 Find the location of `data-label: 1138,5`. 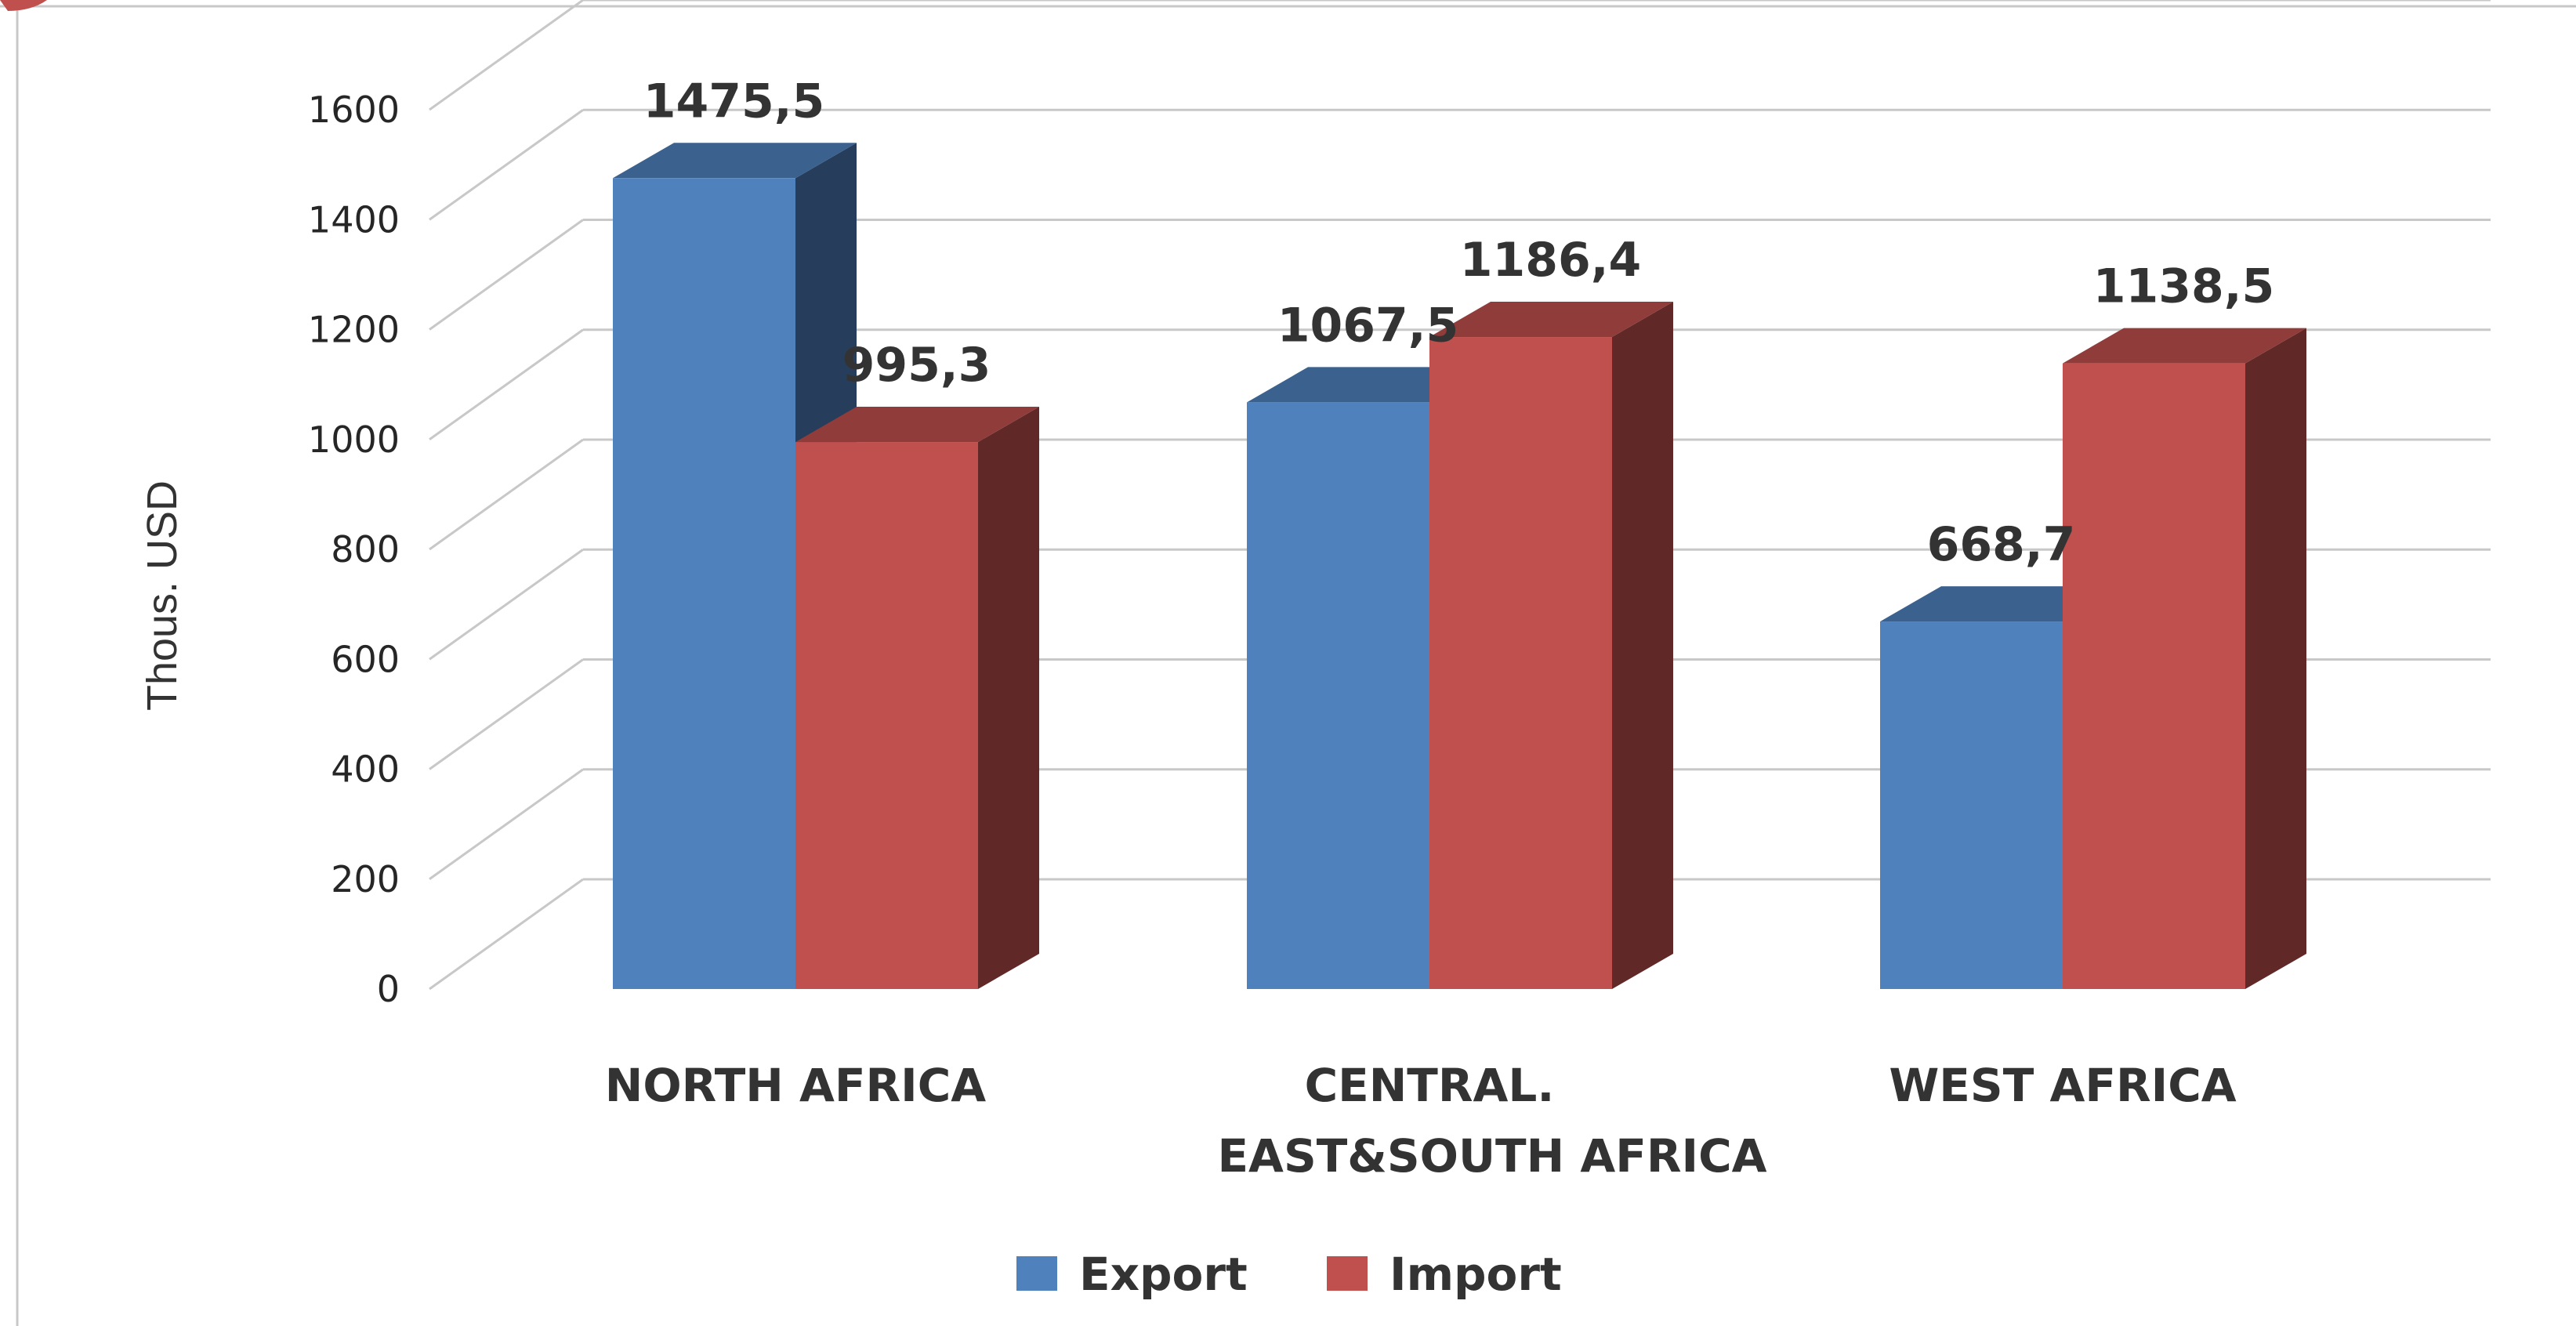

data-label: 1138,5 is located at coordinates (2184, 286).